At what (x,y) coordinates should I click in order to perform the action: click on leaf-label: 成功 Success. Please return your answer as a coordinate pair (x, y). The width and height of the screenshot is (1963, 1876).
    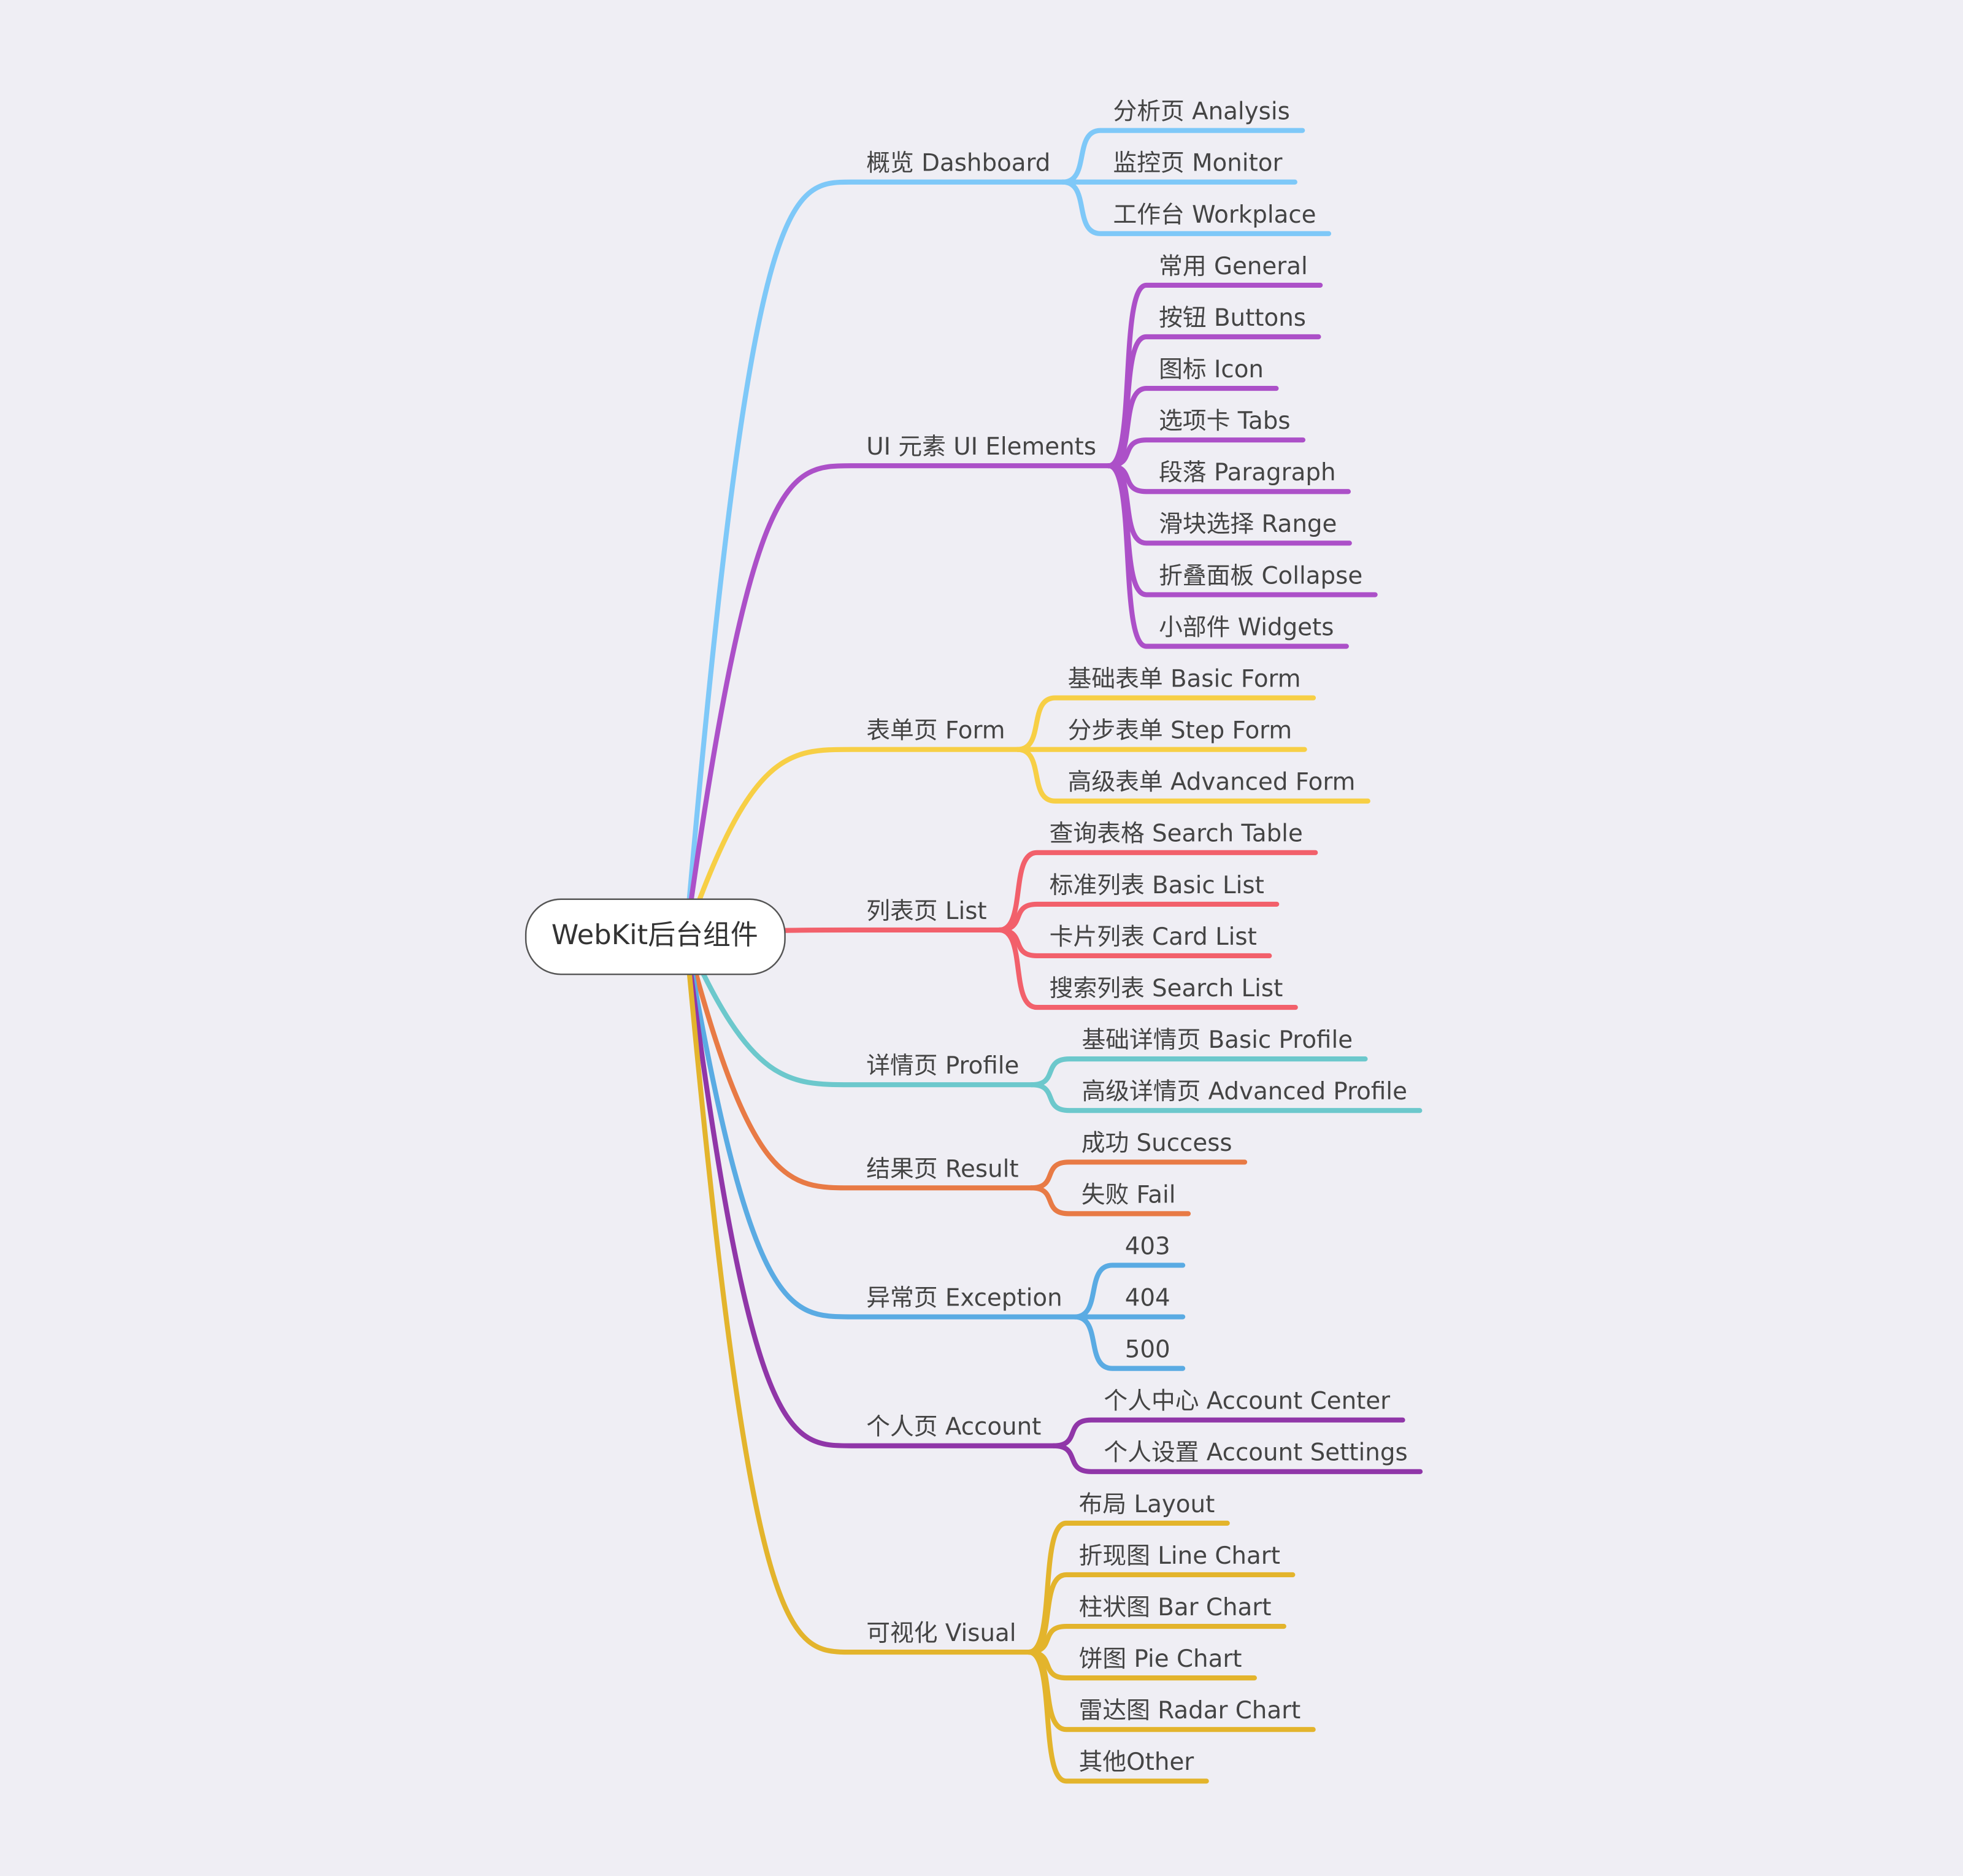
    Looking at the image, I should click on (1156, 1143).